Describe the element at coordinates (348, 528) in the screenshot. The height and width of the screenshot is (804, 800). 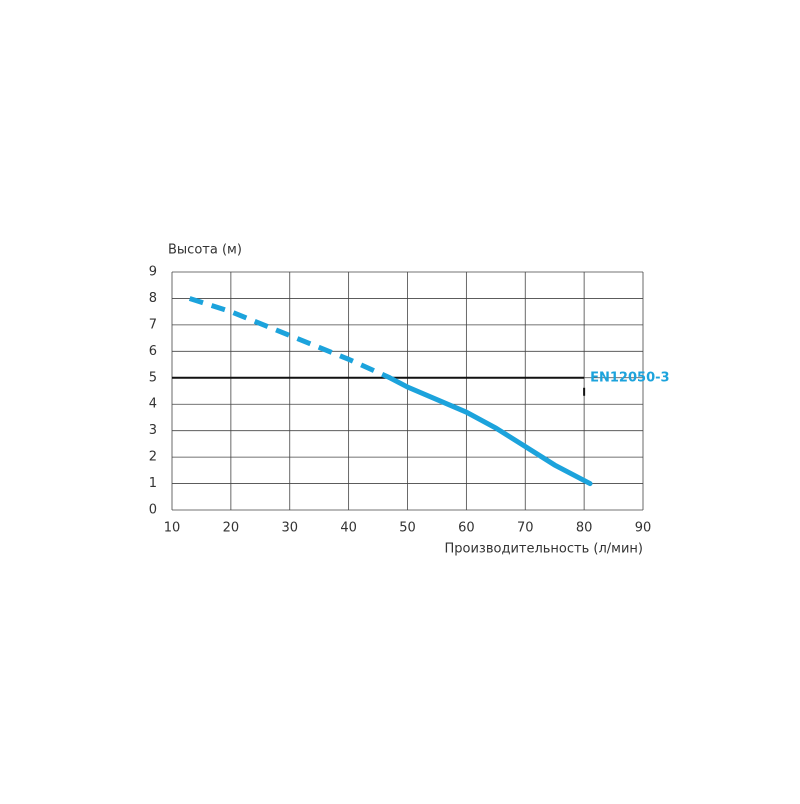
I see `x-tick-label: 40` at that location.